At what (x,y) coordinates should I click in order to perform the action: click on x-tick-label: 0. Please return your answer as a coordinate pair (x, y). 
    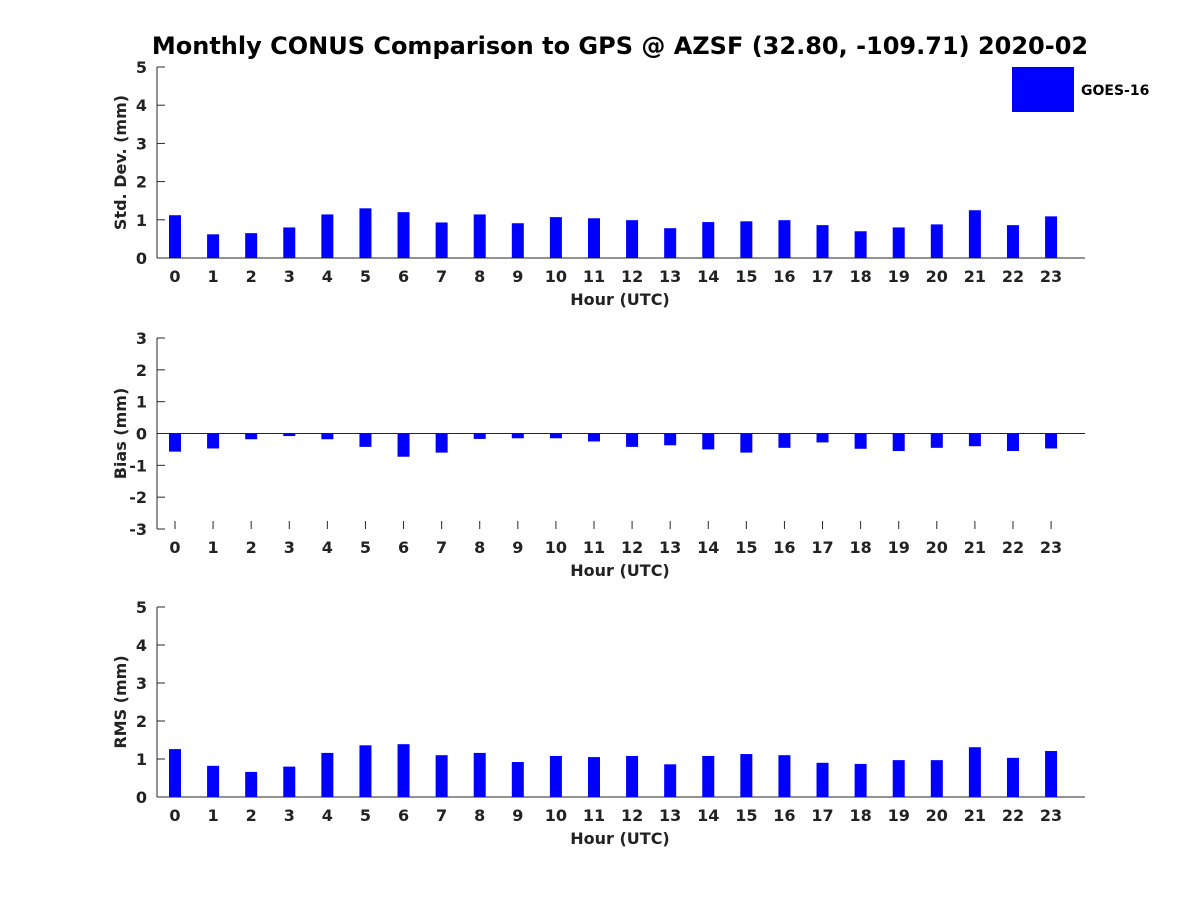
    Looking at the image, I should click on (174, 547).